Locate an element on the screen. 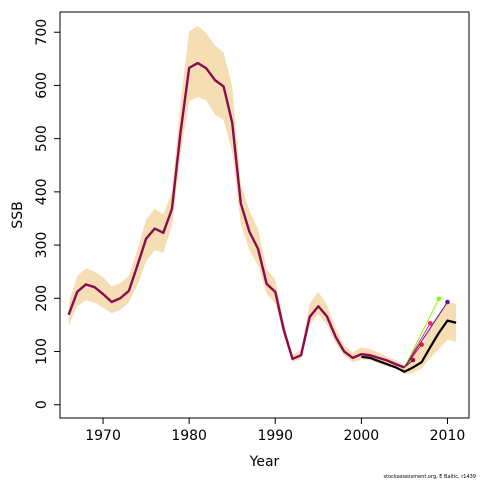 Image resolution: width=480 pixels, height=480 pixels. y-tick-label: 700 is located at coordinates (42, 32).